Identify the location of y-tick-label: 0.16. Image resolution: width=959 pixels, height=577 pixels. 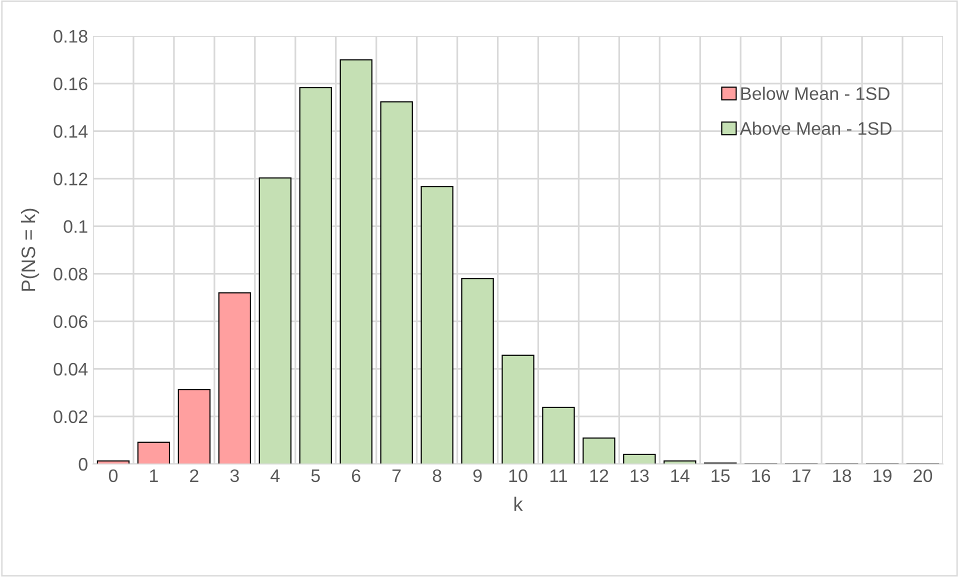
(71, 83).